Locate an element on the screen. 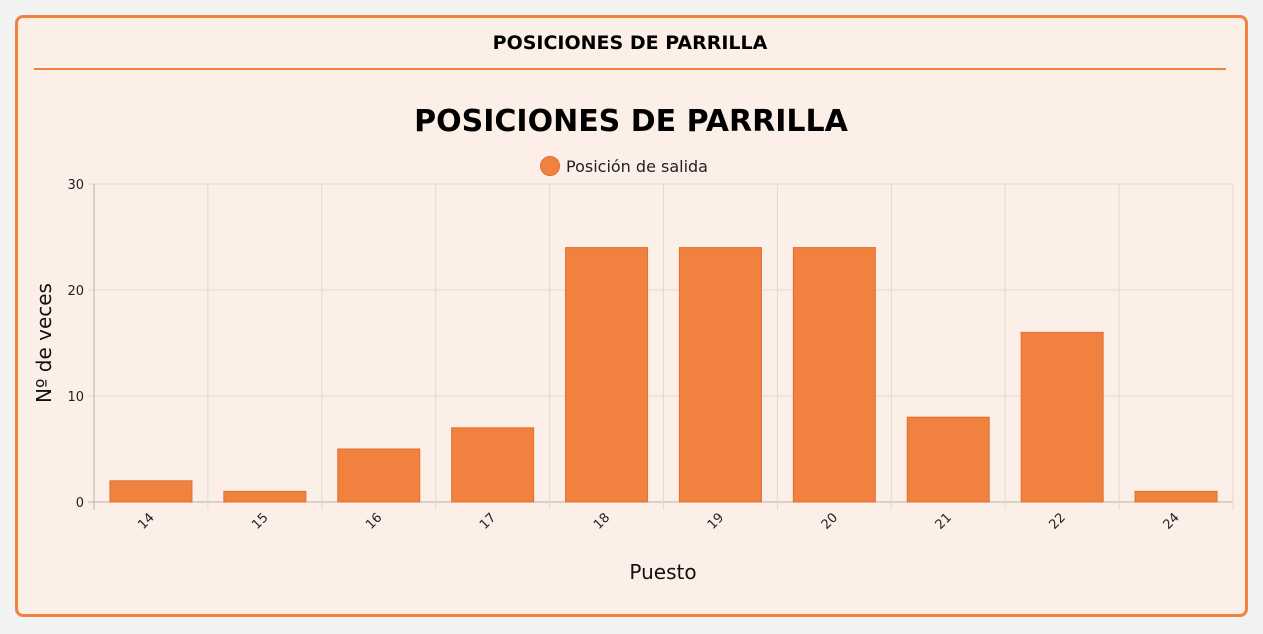 The width and height of the screenshot is (1263, 634). x-axis-ticks: 14 15 16 17 18 19 20 21 22 24 is located at coordinates (658, 521).